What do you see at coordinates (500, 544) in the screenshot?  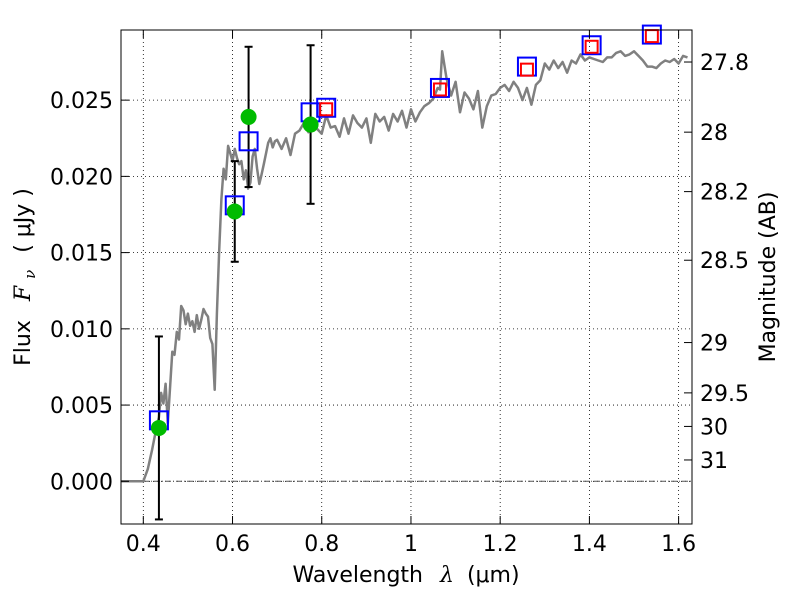 I see `x-tick-label: 1.2` at bounding box center [500, 544].